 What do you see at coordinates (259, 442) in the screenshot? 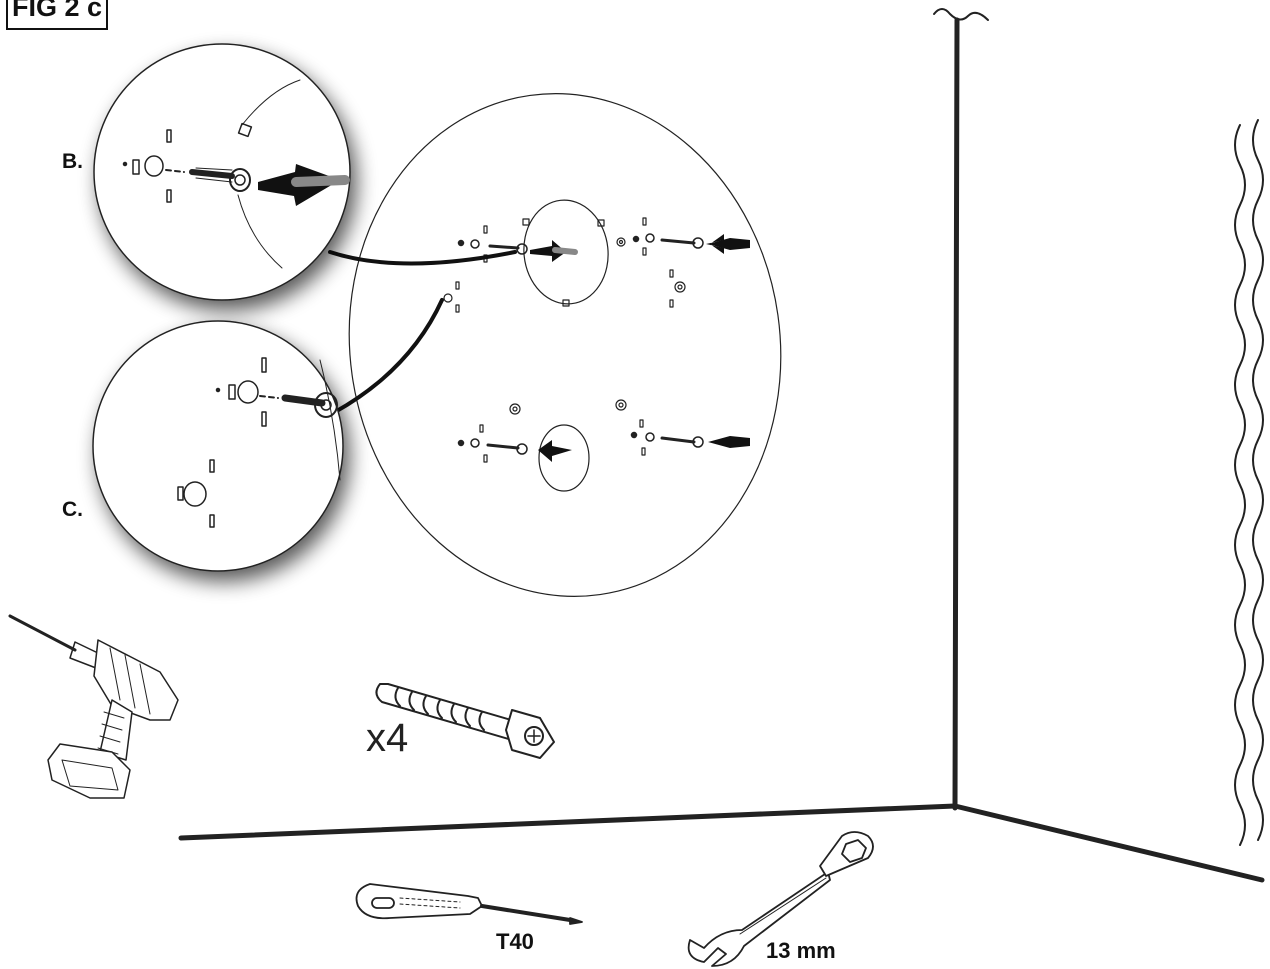
I see `callout-c-detail` at bounding box center [259, 442].